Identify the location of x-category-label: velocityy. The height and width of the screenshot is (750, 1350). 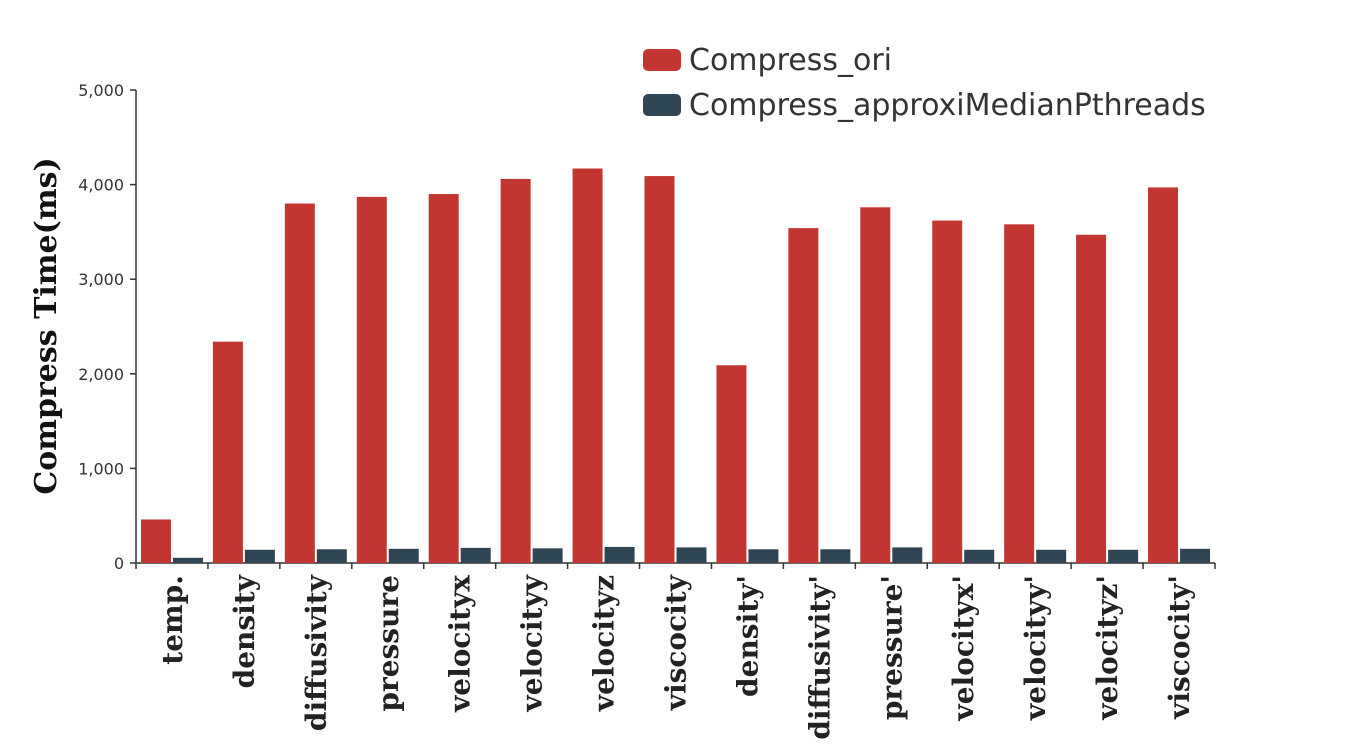
(532, 643).